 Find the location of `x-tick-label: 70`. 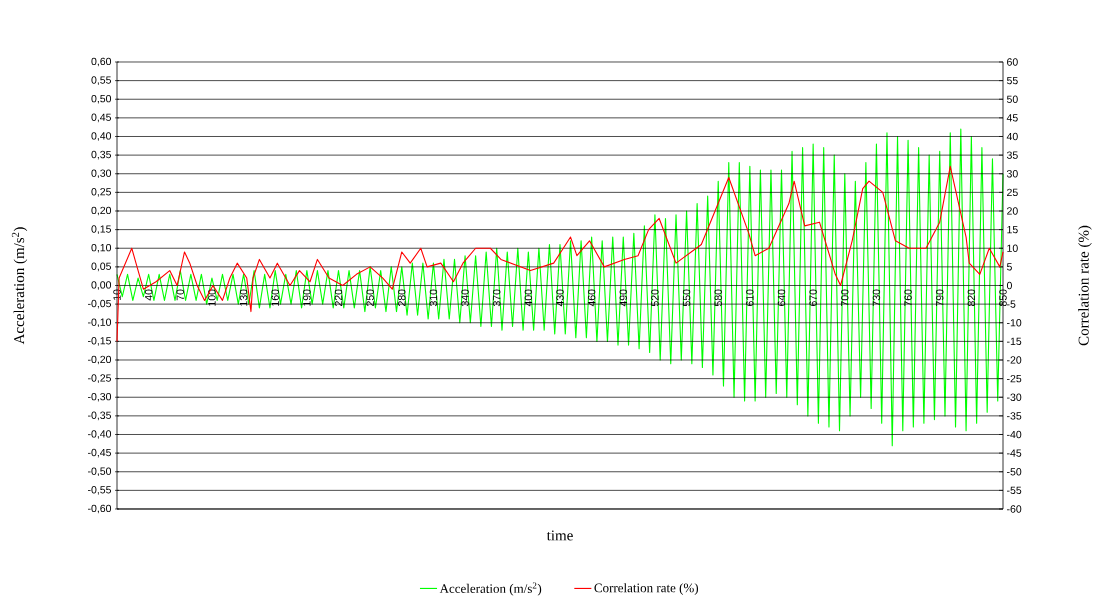

x-tick-label: 70 is located at coordinates (180, 295).